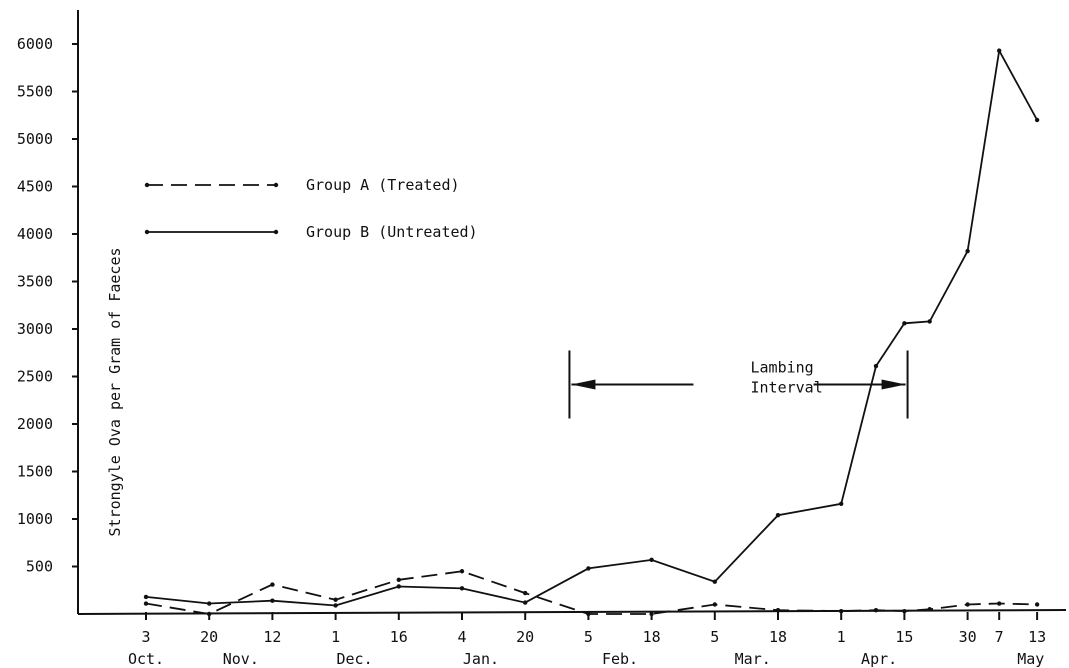 The height and width of the screenshot is (668, 1069). Describe the element at coordinates (893, 384) in the screenshot. I see `interval-arrowhead-right` at that location.